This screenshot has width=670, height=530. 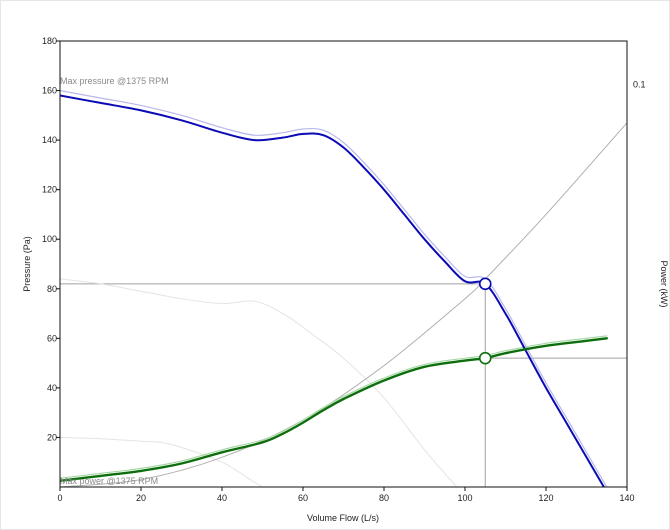 I want to click on max-pressure-annotation: Max pressure @1375 RPM, so click(x=114, y=81).